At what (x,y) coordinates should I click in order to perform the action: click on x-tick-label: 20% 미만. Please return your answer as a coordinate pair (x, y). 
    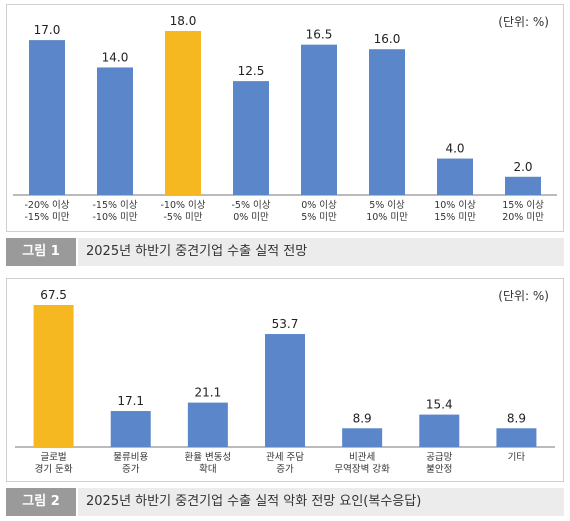
    Looking at the image, I should click on (523, 217).